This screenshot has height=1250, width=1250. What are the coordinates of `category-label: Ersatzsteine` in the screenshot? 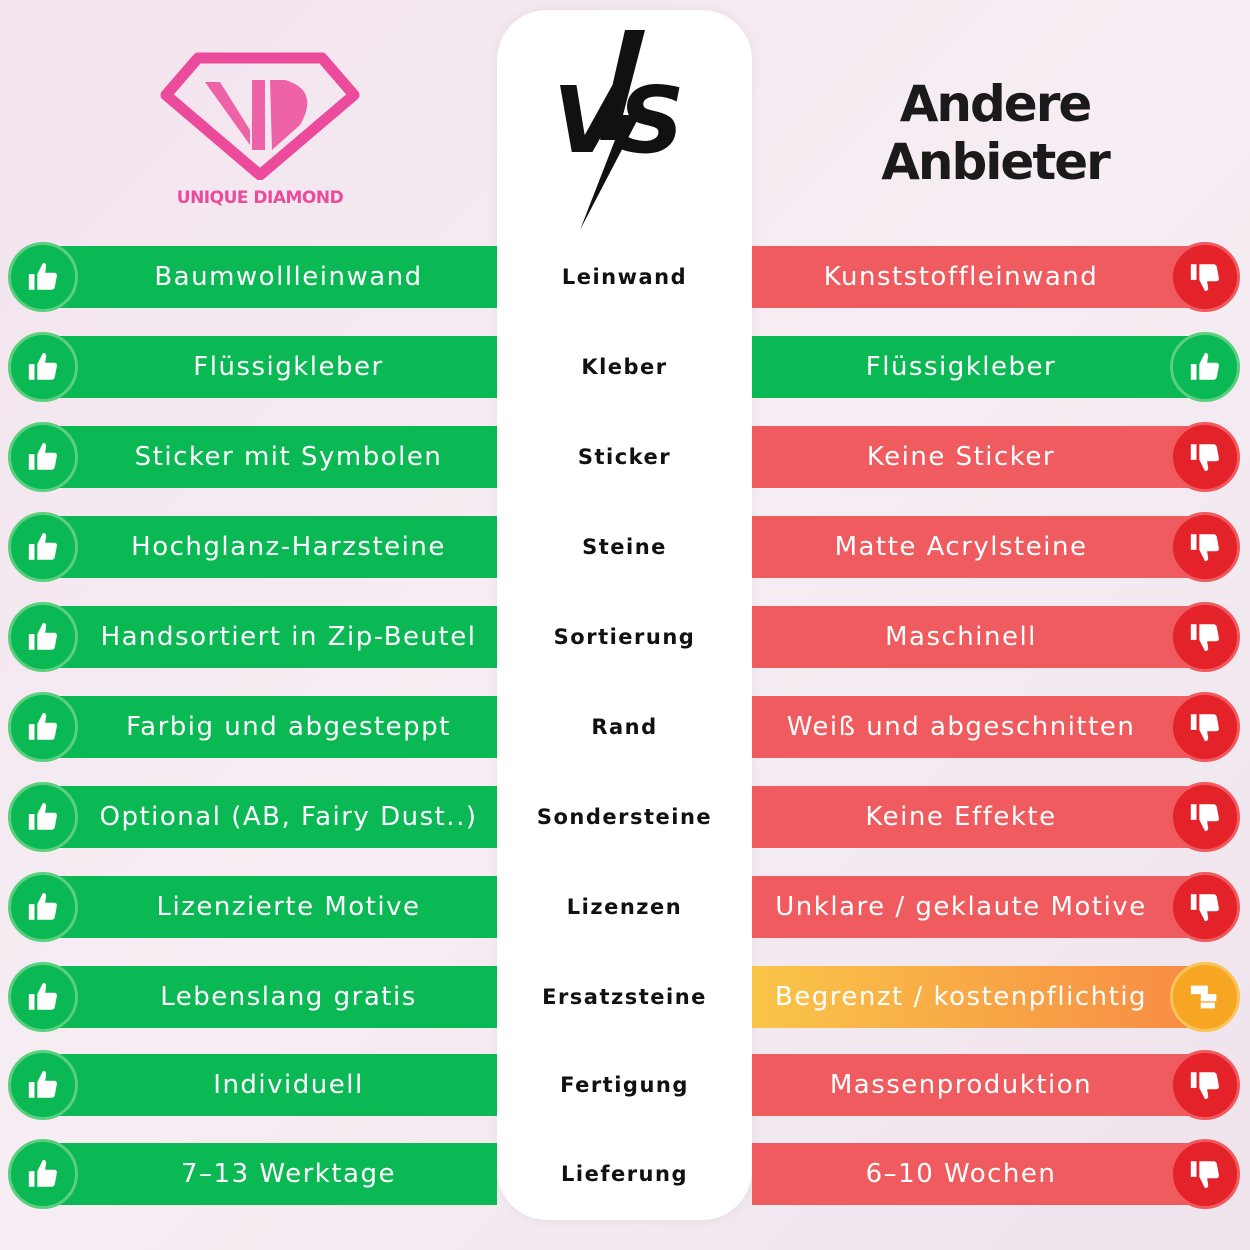 It's located at (624, 997).